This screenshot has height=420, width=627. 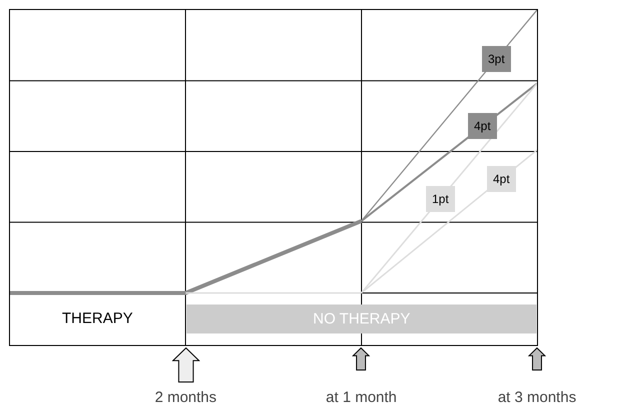 I want to click on x-tick-label: at 1 month, so click(x=361, y=397).